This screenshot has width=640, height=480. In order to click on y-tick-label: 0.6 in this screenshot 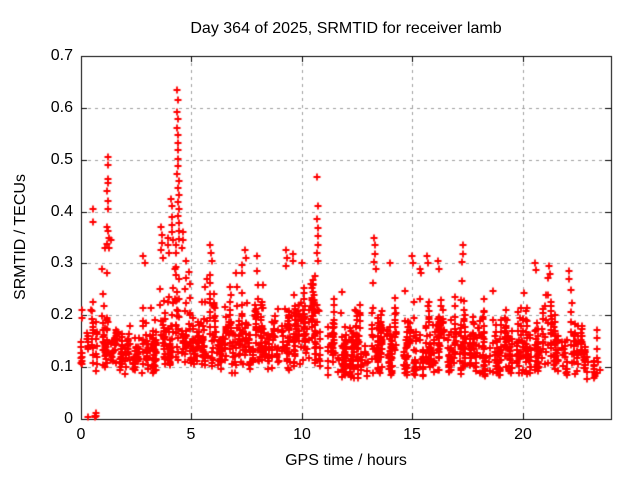, I will do `click(61, 107)`.